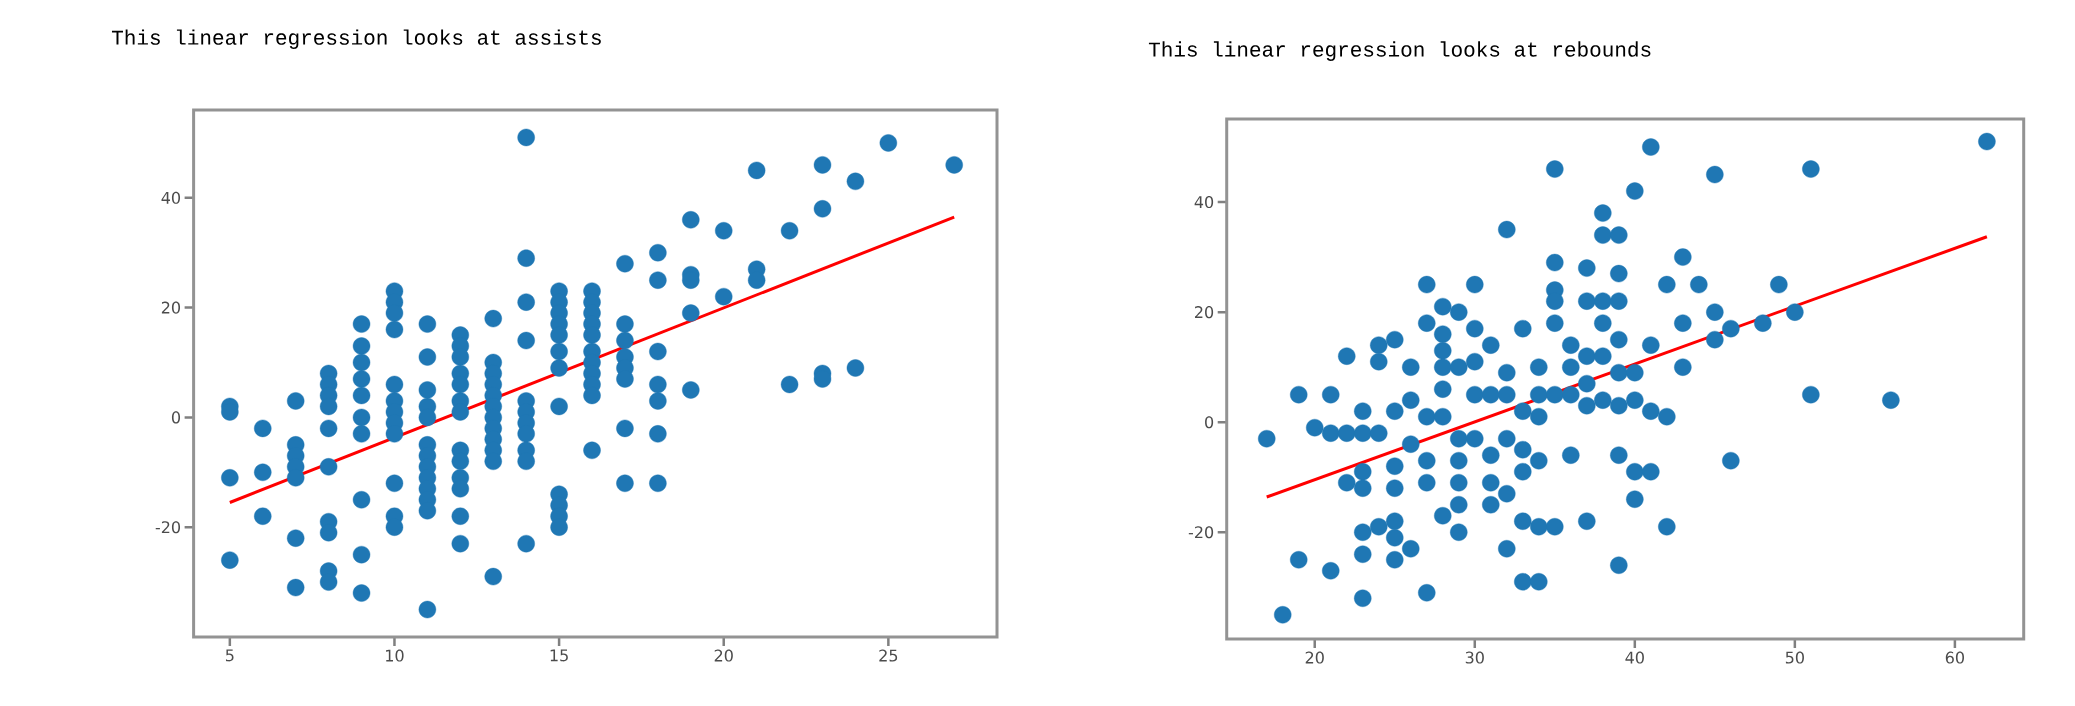 The image size is (2075, 706). What do you see at coordinates (1954, 657) in the screenshot?
I see `x-tick-label: 60` at bounding box center [1954, 657].